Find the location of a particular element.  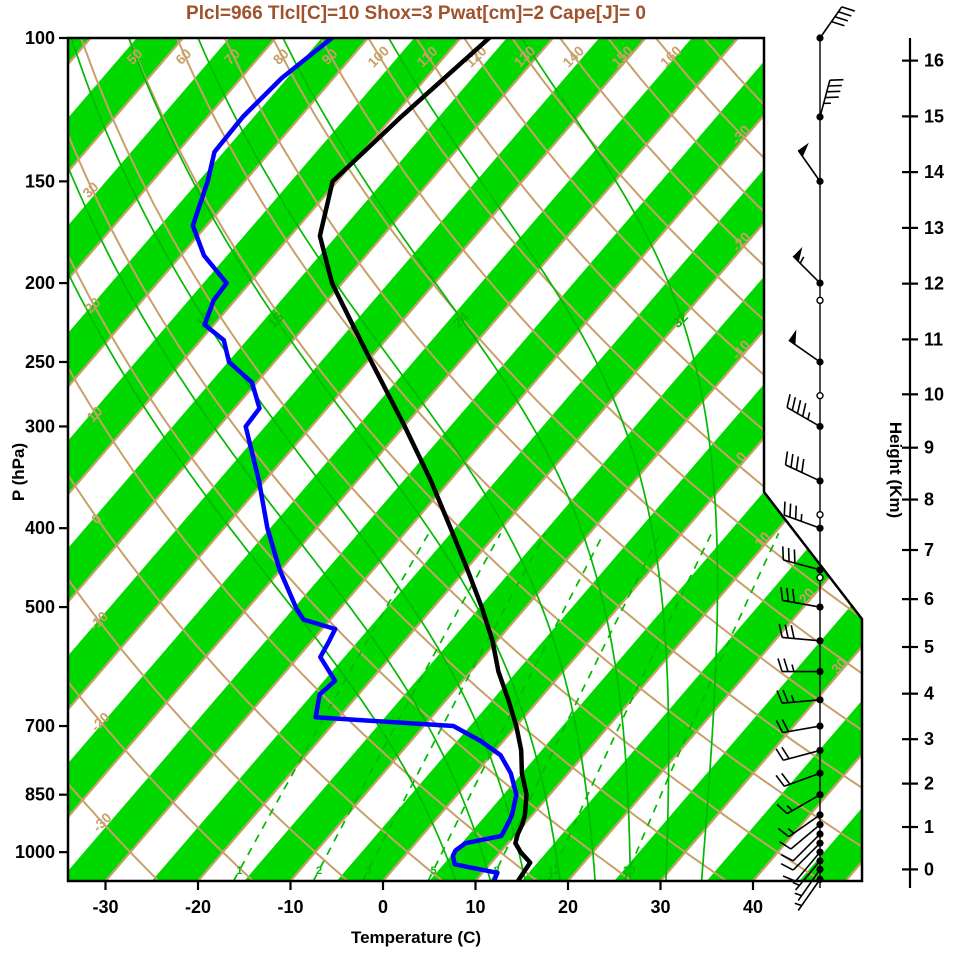

temperature-axis-label: Temperature (C) is located at coordinates (416, 937).